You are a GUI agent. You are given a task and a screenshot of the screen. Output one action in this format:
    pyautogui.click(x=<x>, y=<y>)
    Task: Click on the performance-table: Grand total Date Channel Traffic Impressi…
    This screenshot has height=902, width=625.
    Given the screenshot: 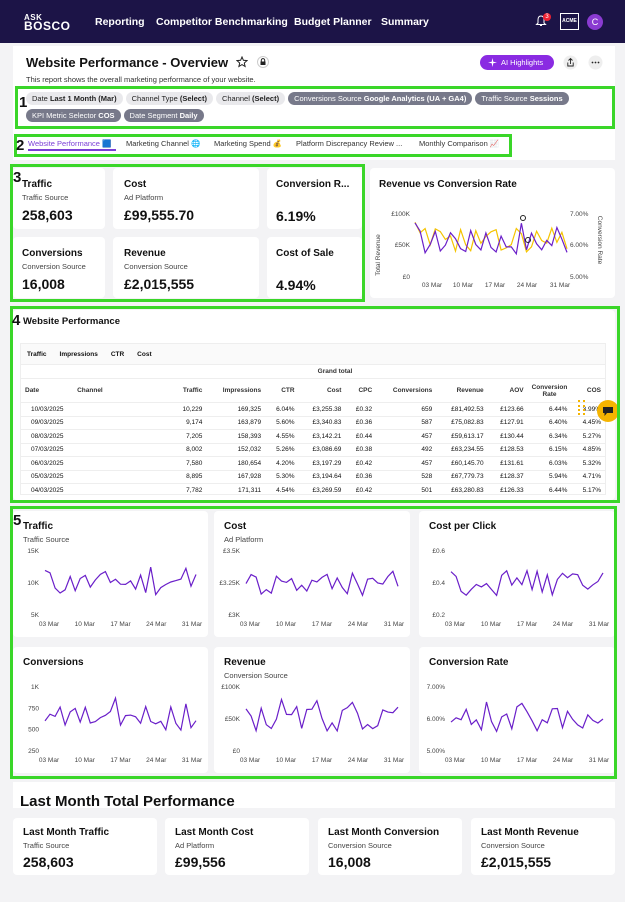 What is the action you would take?
    pyautogui.click(x=313, y=429)
    